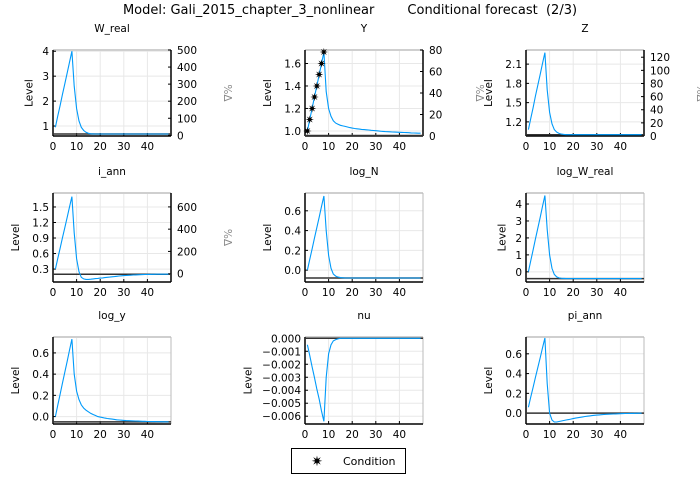 Image resolution: width=700 pixels, height=504 pixels. I want to click on y-tick-label: 3, so click(45, 77).